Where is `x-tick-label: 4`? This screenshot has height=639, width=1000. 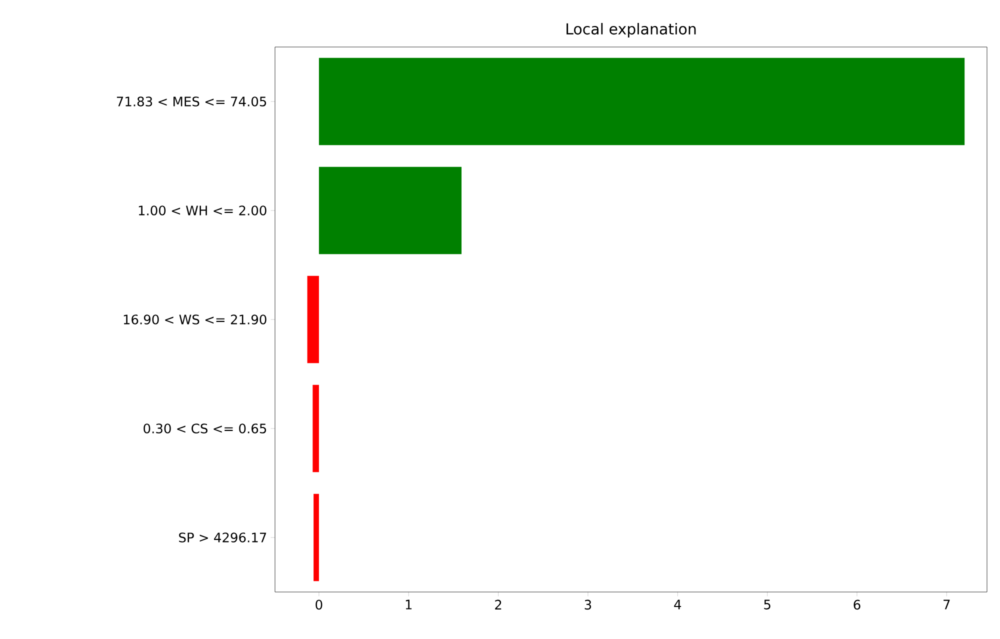
x-tick-label: 4 is located at coordinates (678, 605).